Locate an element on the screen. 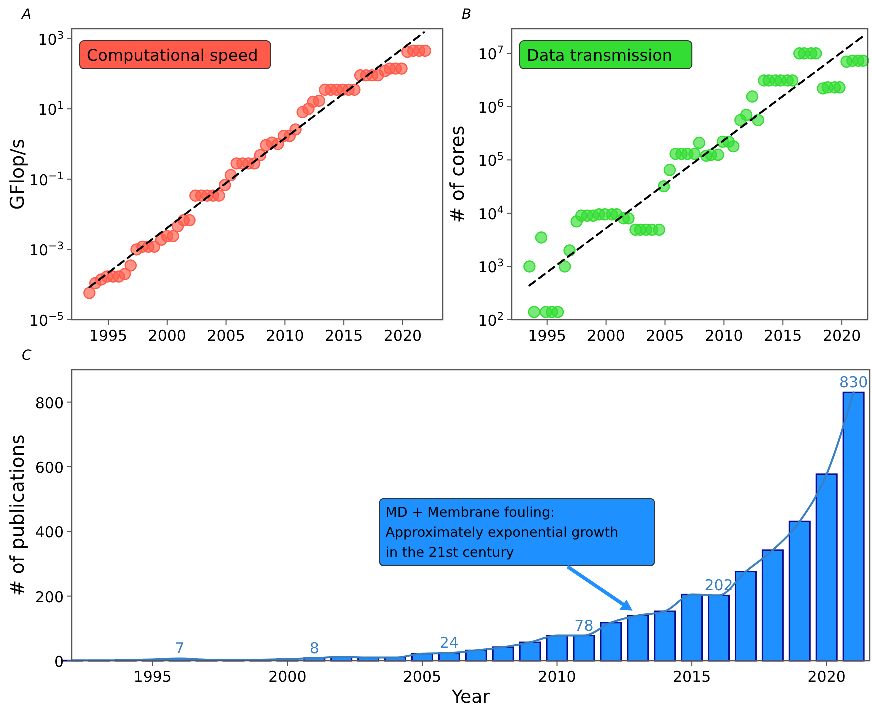 This screenshot has width=872, height=704. annotation: MD + Membrane fouling: Approximately exponential growth in the 21st century is located at coordinates (502, 532).